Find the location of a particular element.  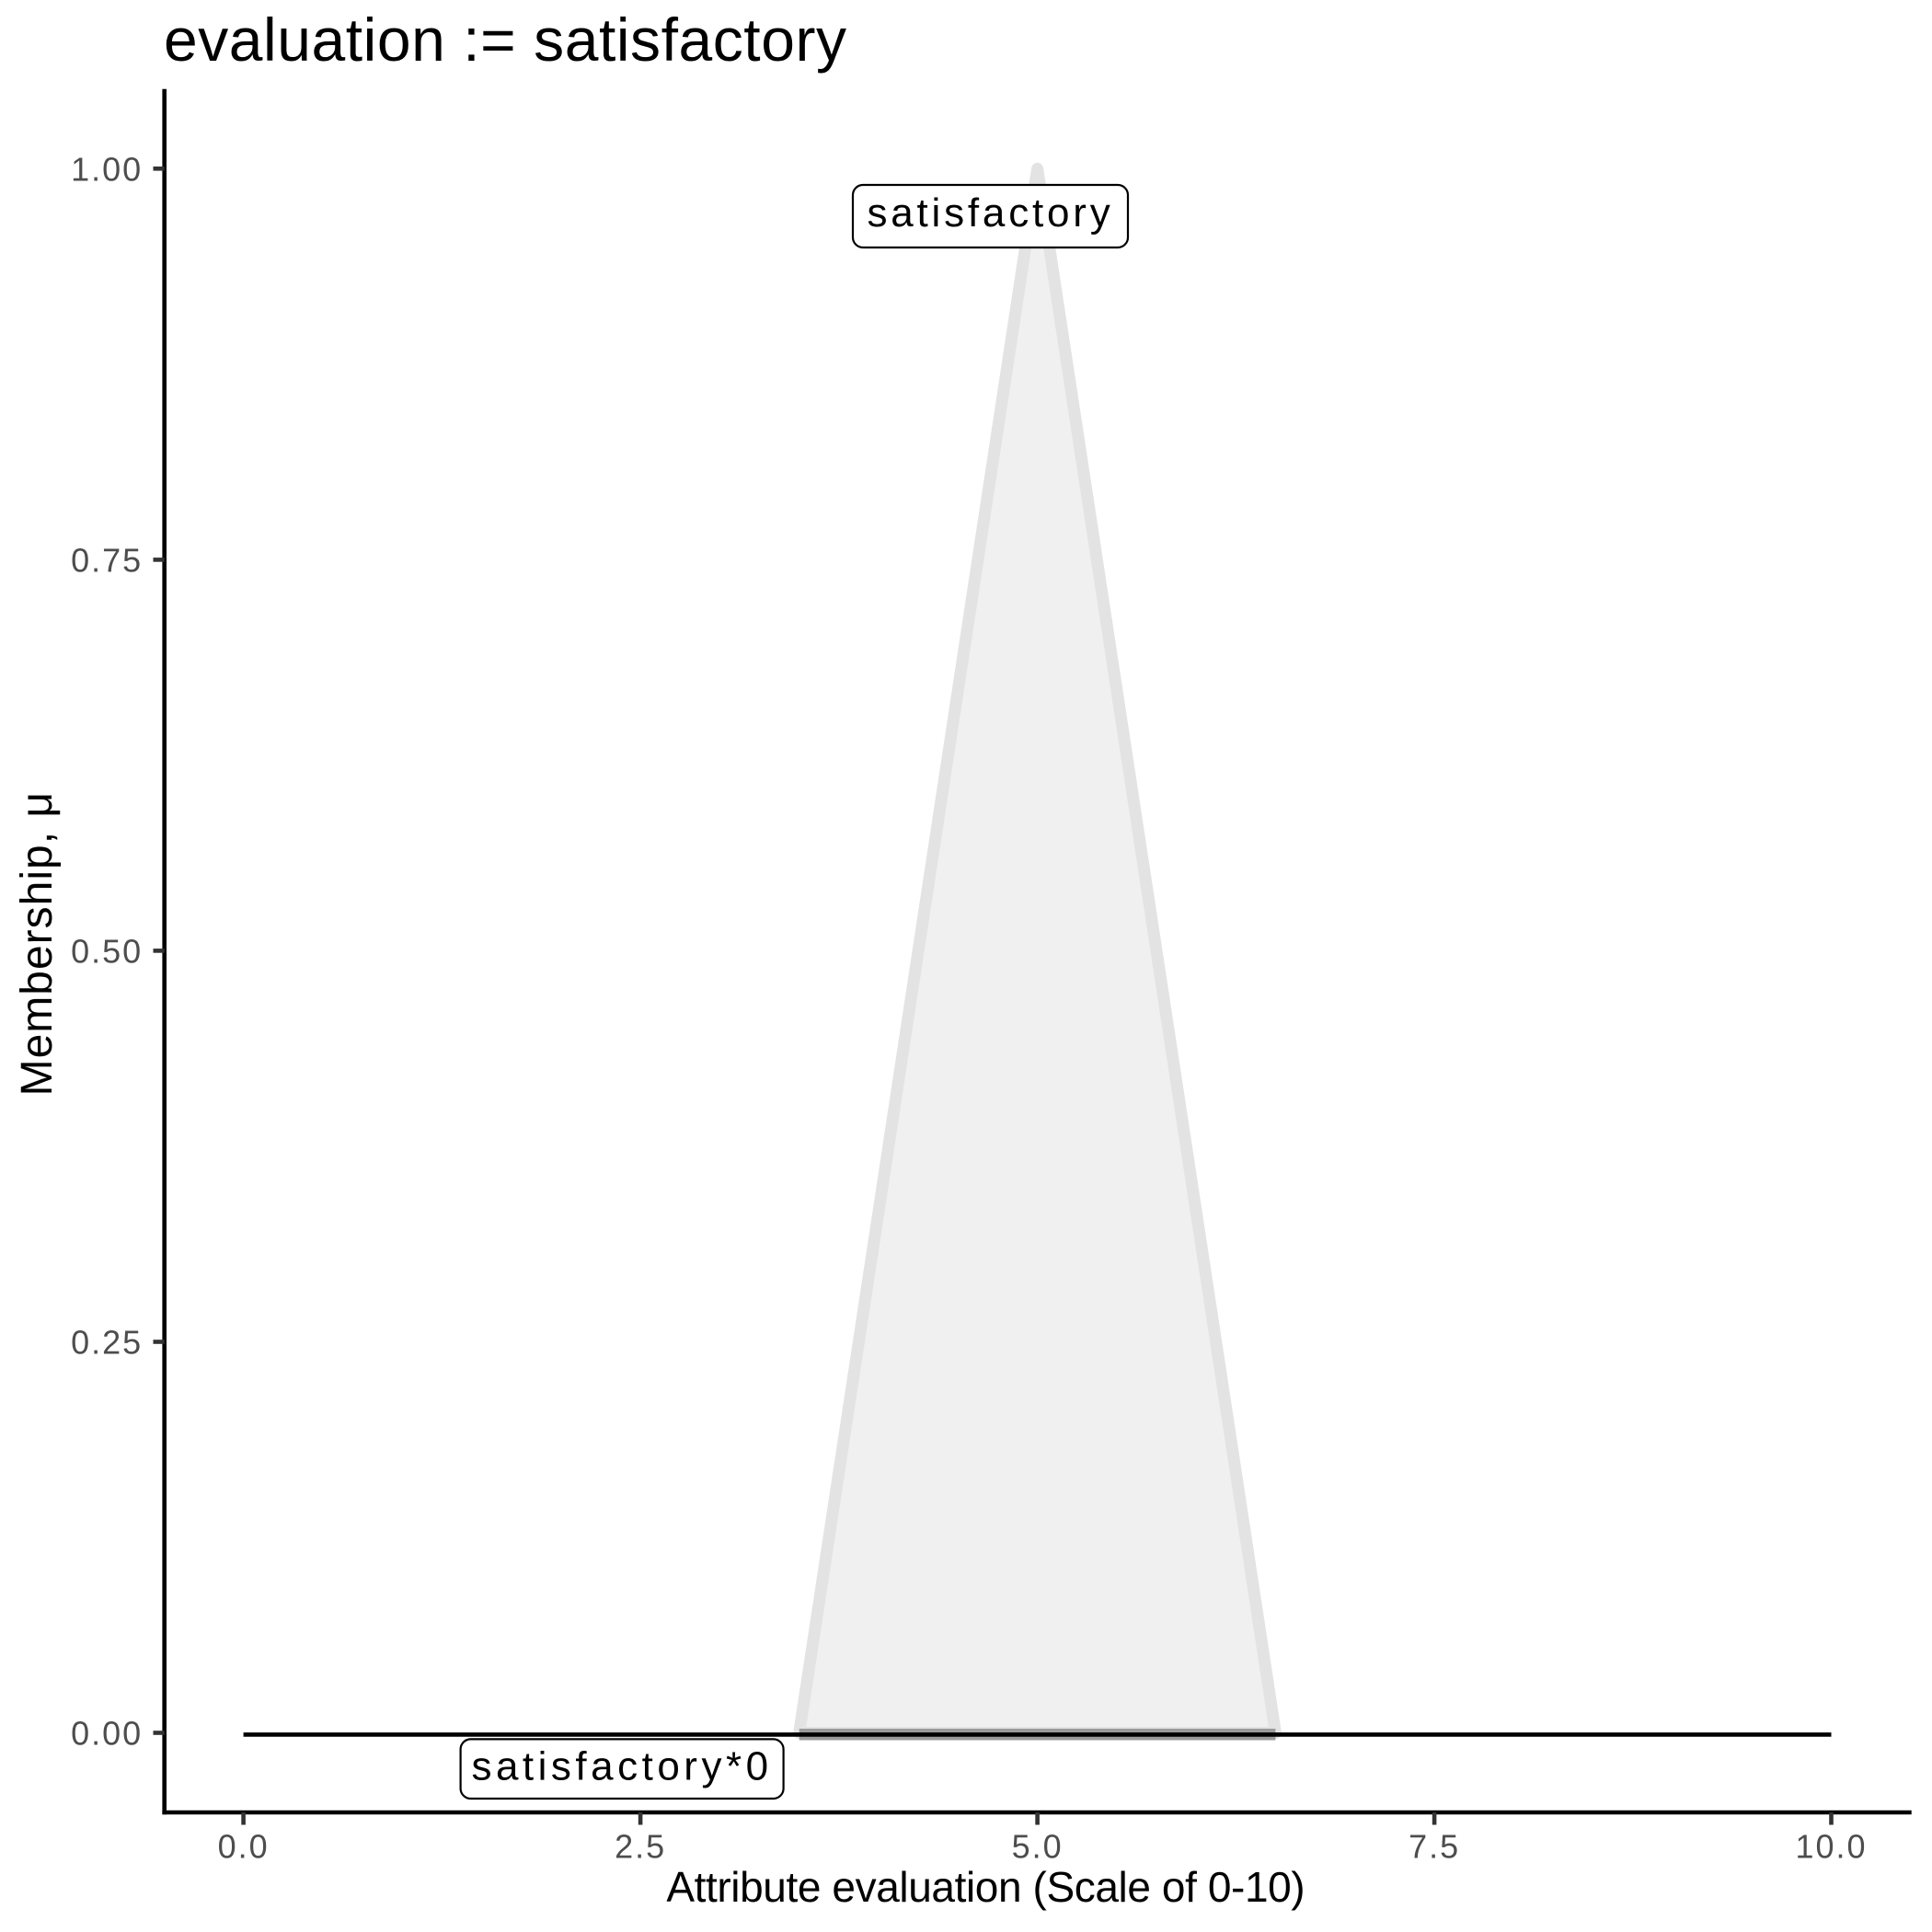

svg-text: 0.75 is located at coordinates (107, 561).